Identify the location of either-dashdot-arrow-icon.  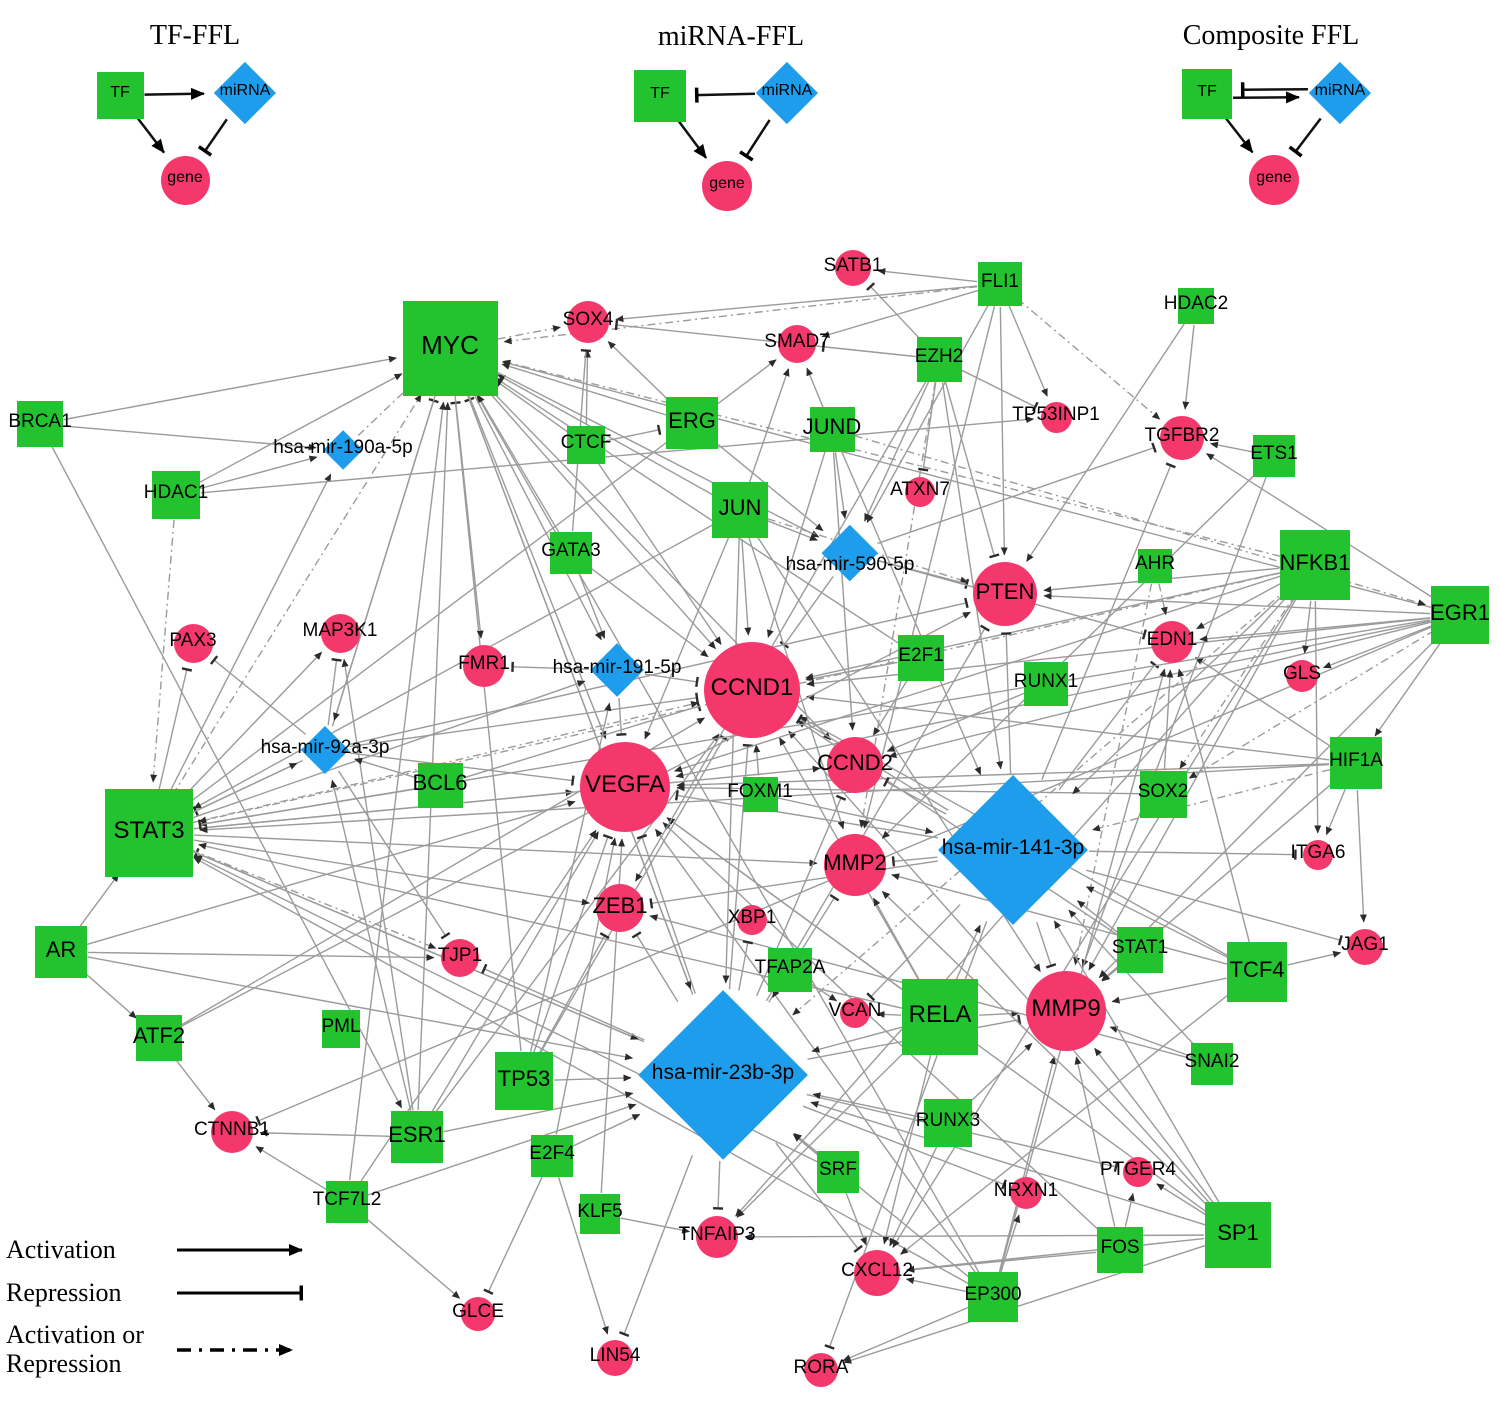
(235, 1349).